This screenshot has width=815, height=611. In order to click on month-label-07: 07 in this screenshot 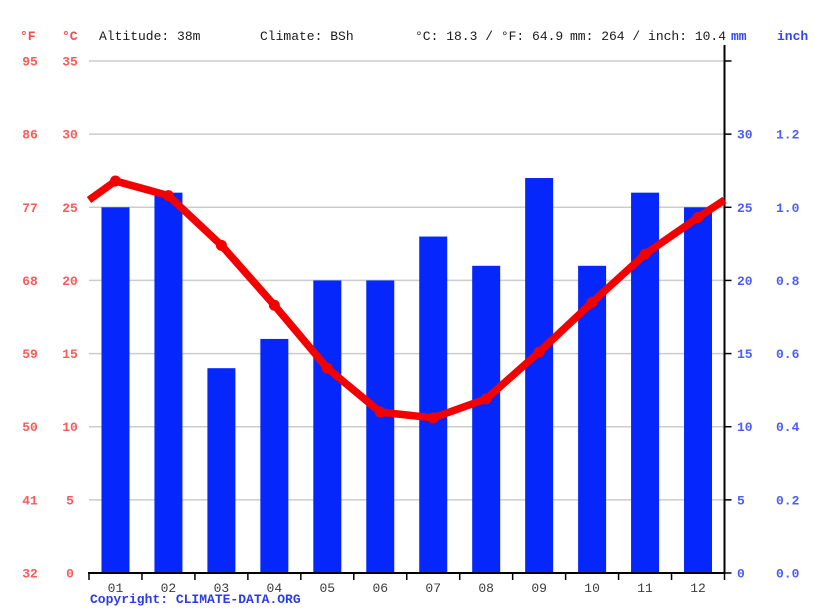, I will do `click(433, 588)`.